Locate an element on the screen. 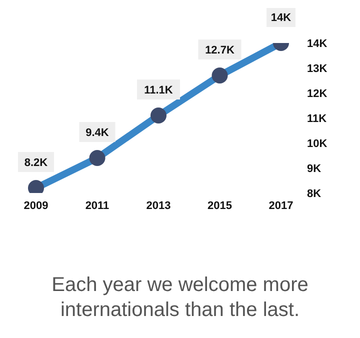 This screenshot has width=360, height=338. y-tick-label: 11K is located at coordinates (317, 118).